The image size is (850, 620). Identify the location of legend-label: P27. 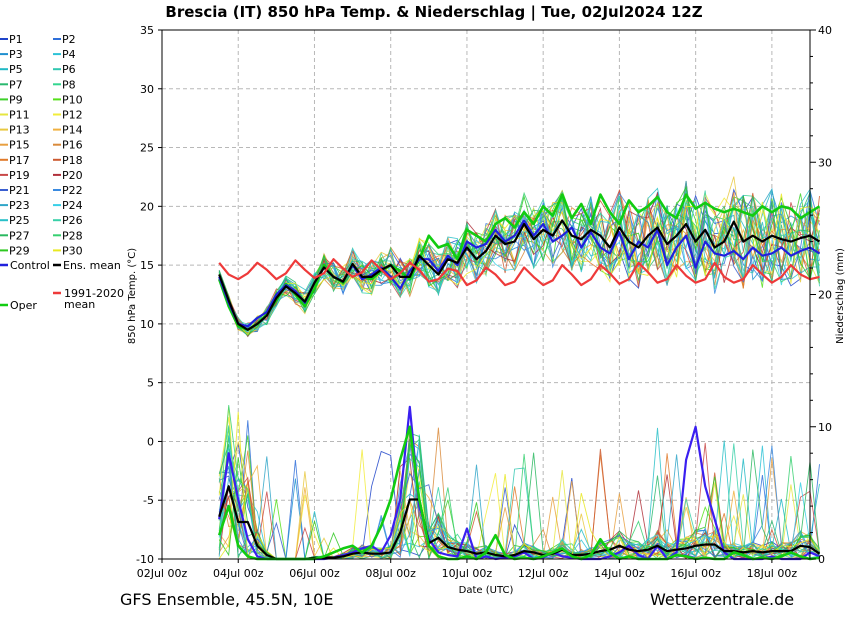
(19, 235).